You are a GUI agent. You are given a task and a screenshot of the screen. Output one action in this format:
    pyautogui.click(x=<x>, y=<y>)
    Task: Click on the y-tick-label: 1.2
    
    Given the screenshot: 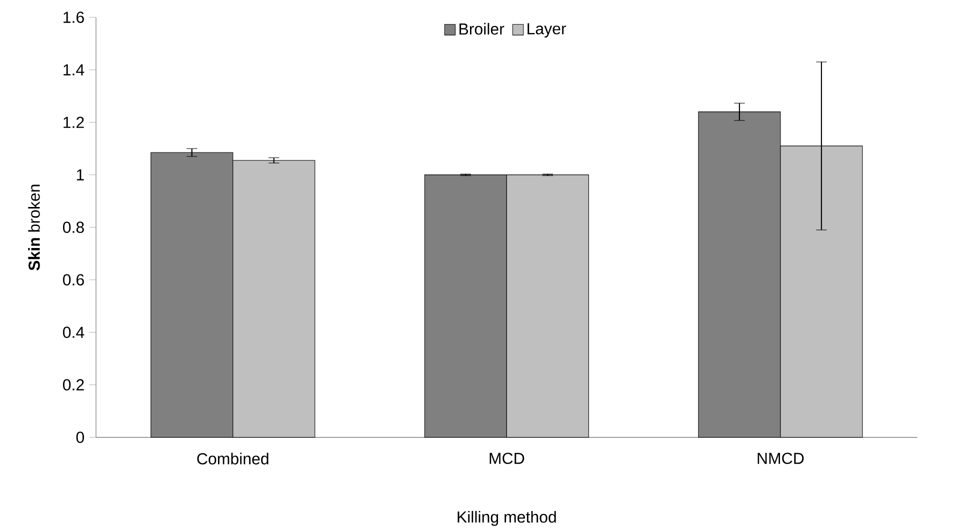 What is the action you would take?
    pyautogui.click(x=74, y=122)
    